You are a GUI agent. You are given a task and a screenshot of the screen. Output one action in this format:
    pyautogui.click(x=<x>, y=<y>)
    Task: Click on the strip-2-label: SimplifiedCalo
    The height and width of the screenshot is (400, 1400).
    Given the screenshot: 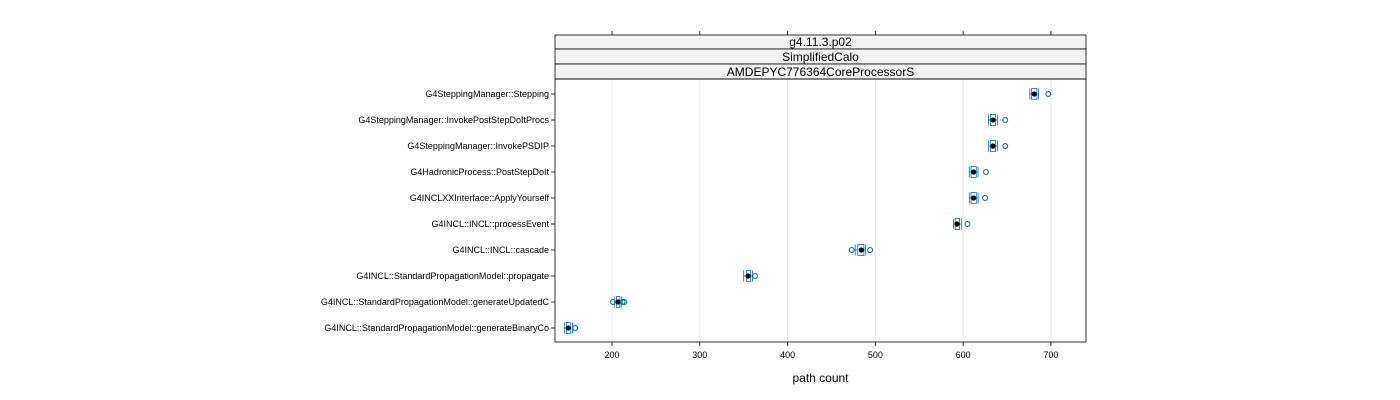 What is the action you would take?
    pyautogui.click(x=820, y=57)
    